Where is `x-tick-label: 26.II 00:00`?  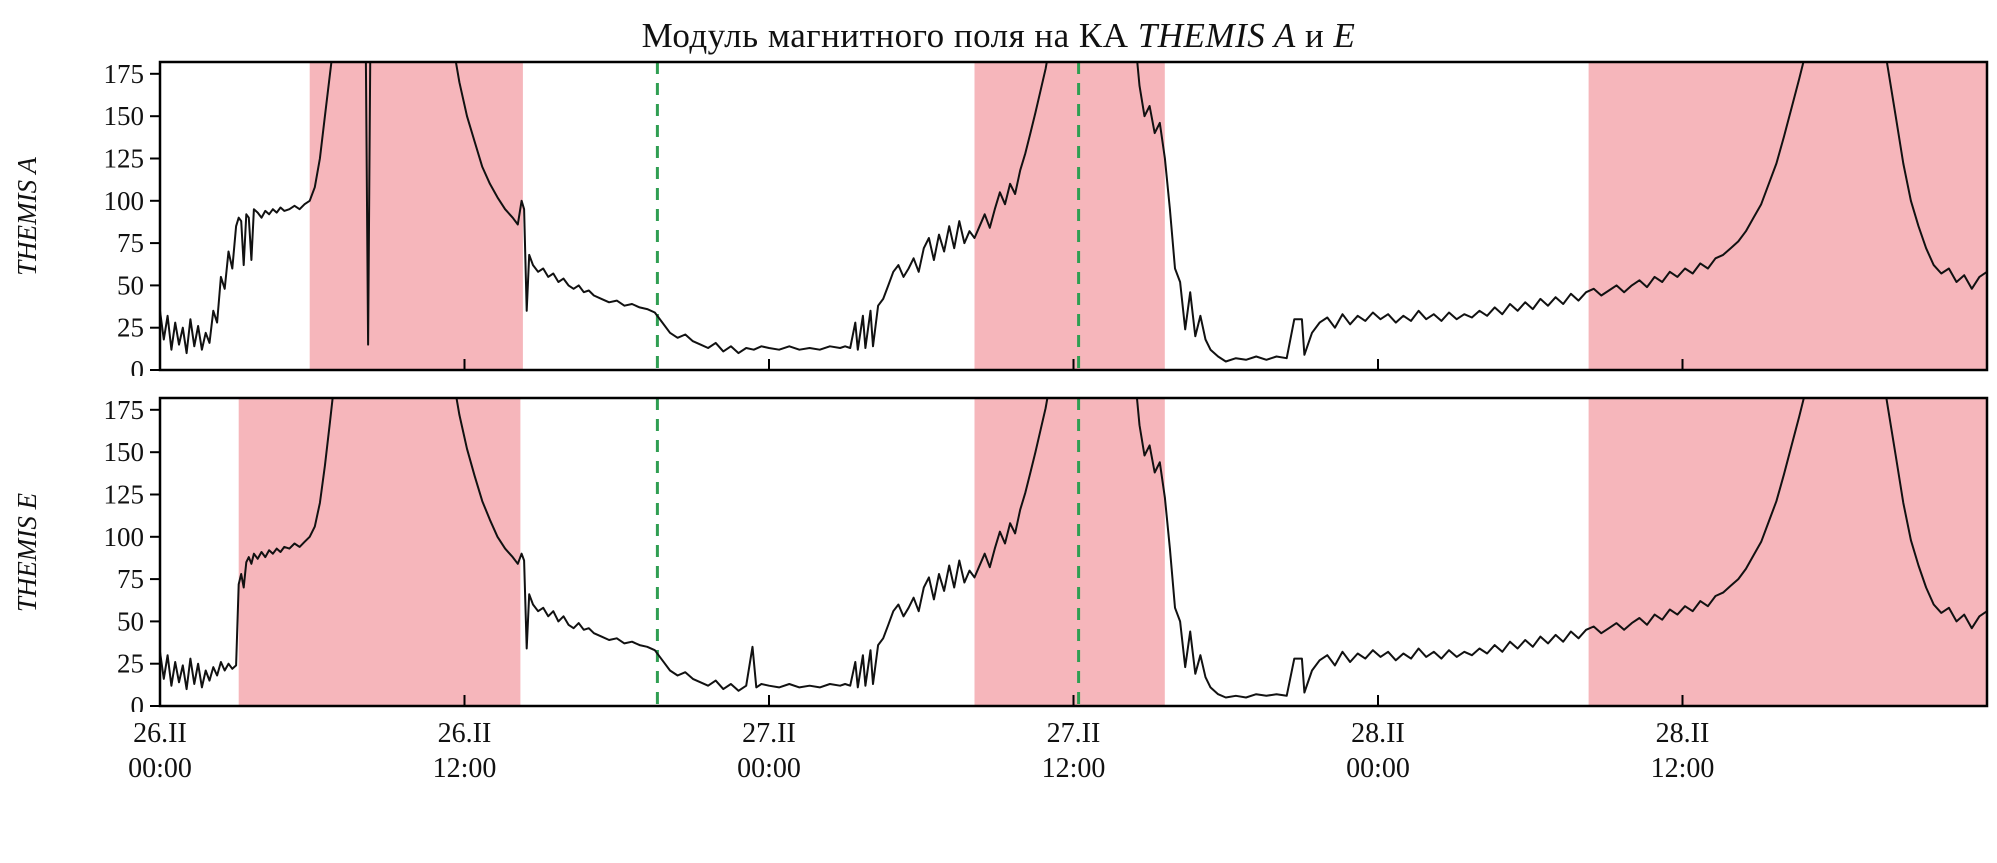 x-tick-label: 26.II 00:00 is located at coordinates (160, 751).